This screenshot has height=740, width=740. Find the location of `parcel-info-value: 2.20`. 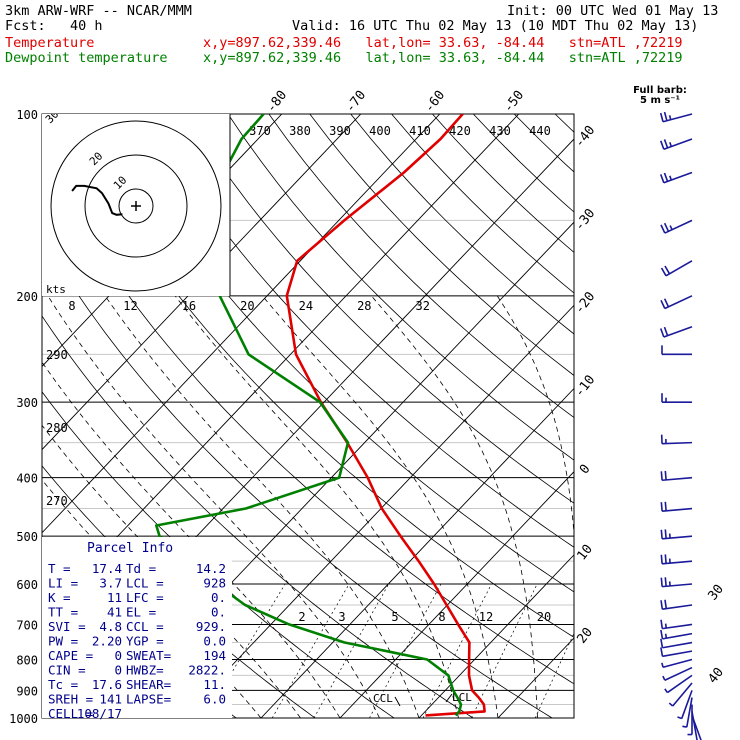

parcel-info-value: 2.20 is located at coordinates (107, 641).